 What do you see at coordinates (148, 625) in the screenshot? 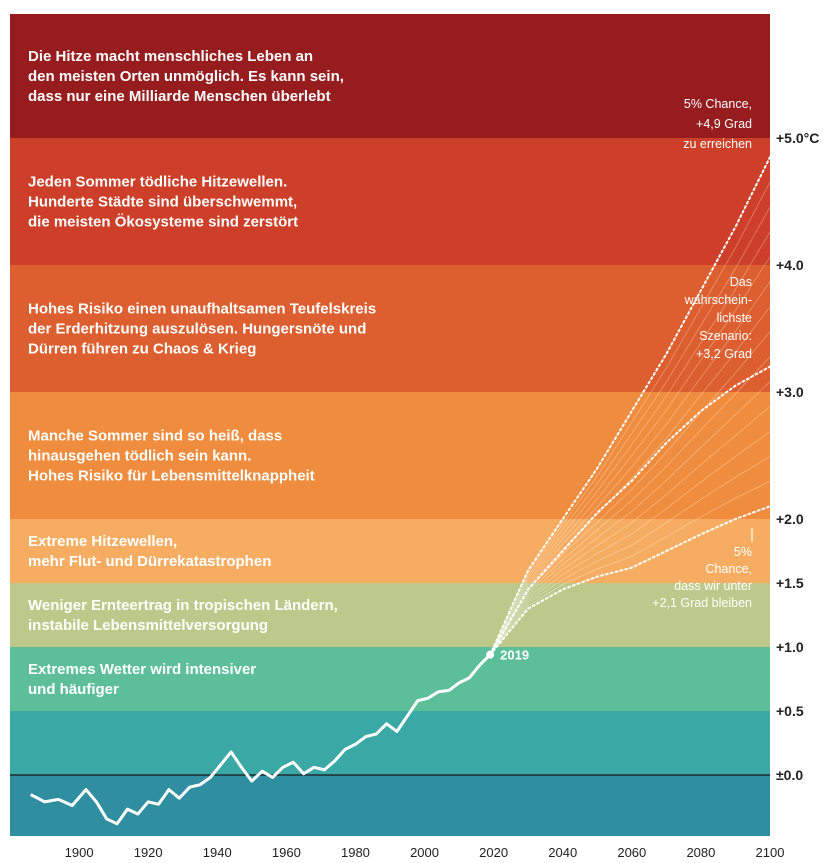
I see `band-description-line: instabile Lebensmittelversorgung` at bounding box center [148, 625].